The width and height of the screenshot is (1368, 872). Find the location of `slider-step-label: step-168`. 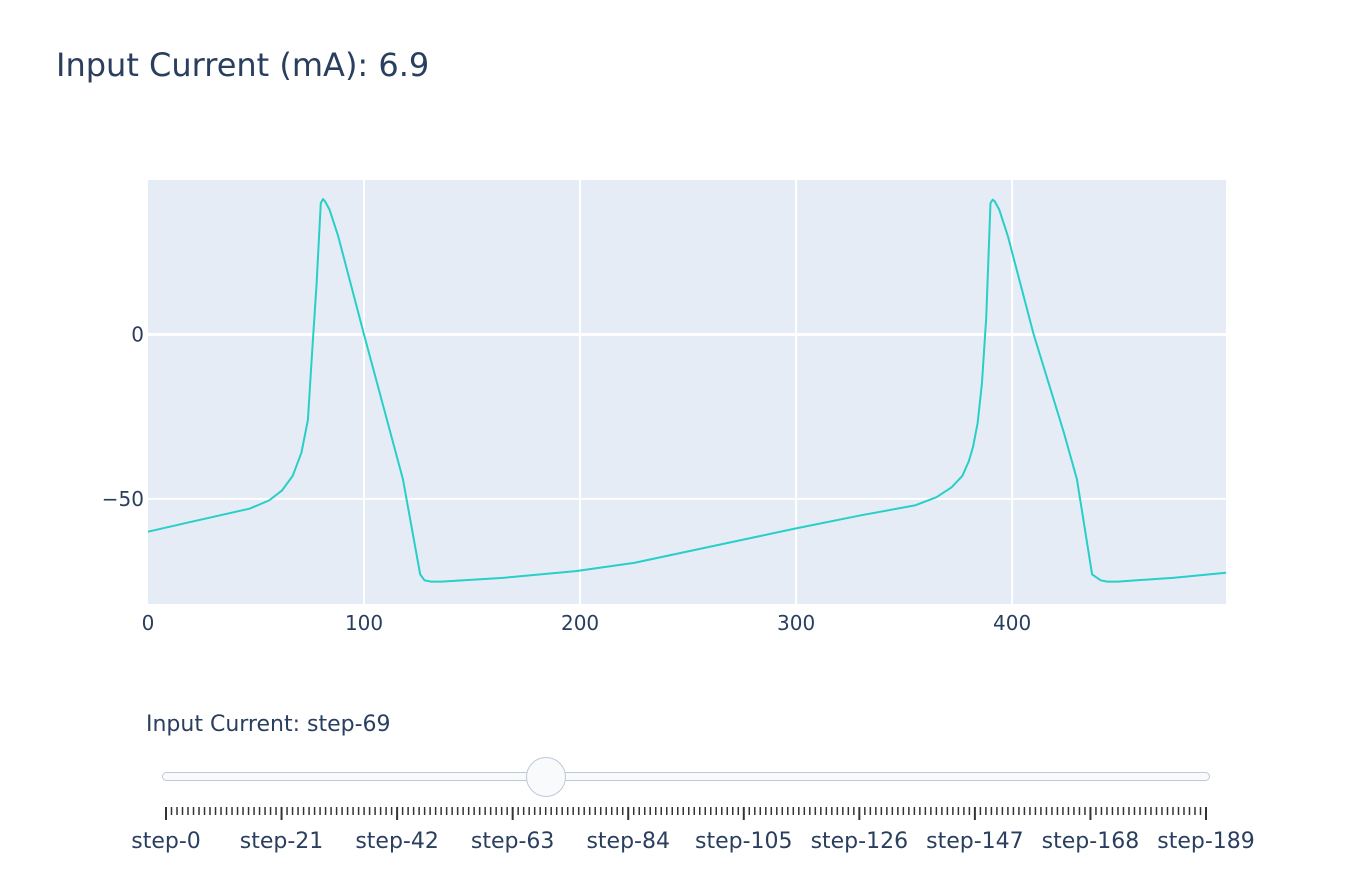

slider-step-label: step-168 is located at coordinates (1090, 841).